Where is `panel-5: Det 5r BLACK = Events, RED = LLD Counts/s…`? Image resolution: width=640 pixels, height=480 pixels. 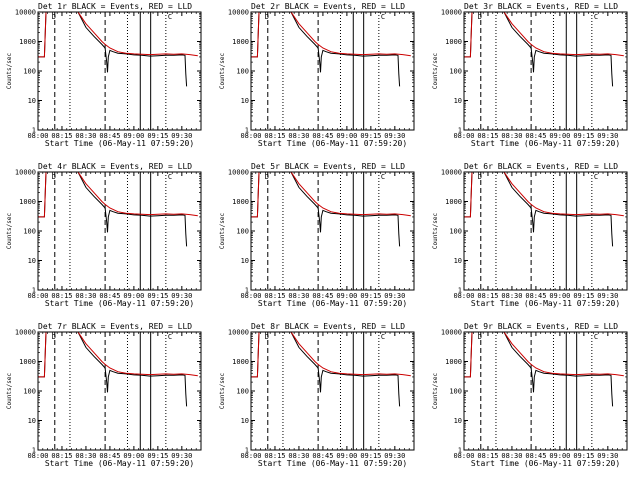
panel-5: Det 5r BLACK = Events, RED = LLD Counts/s… is located at coordinates (317, 235).